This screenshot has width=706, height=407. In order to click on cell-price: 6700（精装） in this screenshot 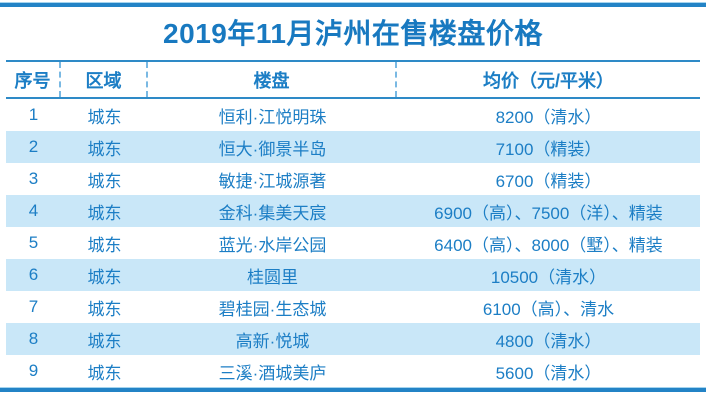, I will do `click(548, 181)`.